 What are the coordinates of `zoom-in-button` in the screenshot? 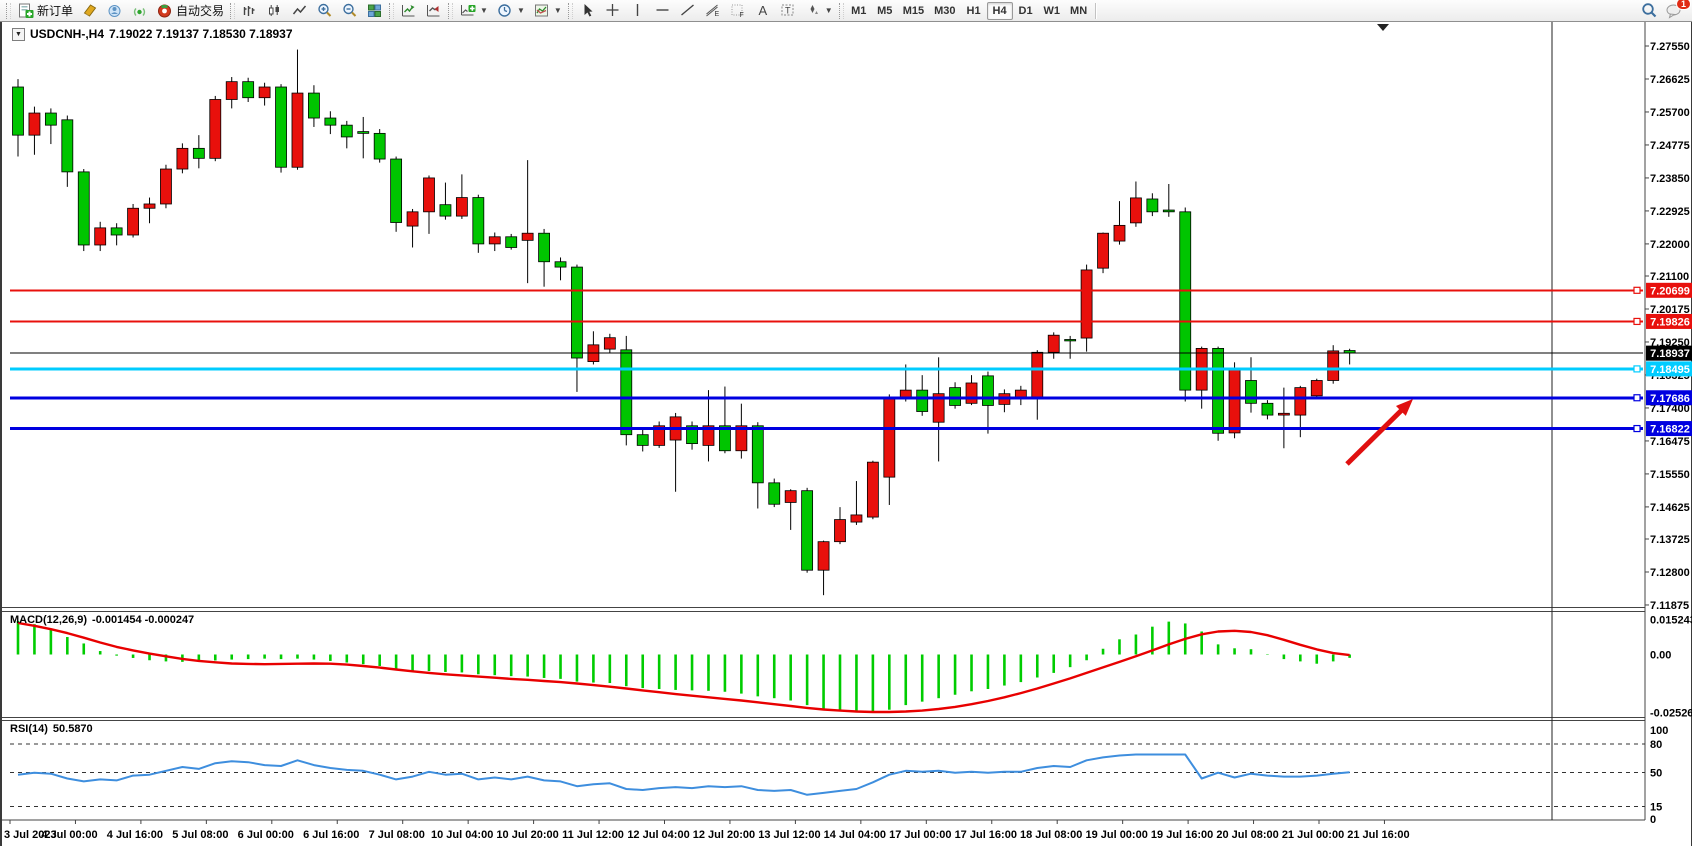 It's located at (324, 11).